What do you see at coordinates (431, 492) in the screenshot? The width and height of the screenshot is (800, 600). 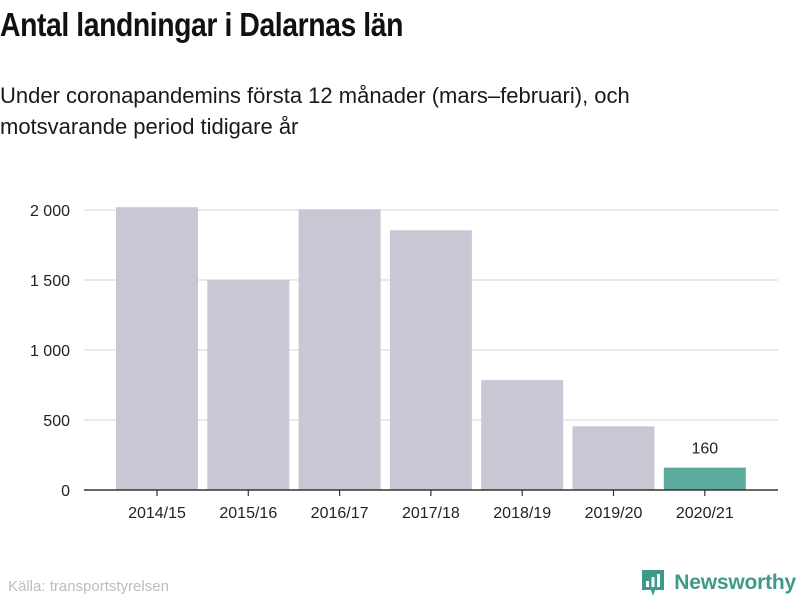 I see `x-axis` at bounding box center [431, 492].